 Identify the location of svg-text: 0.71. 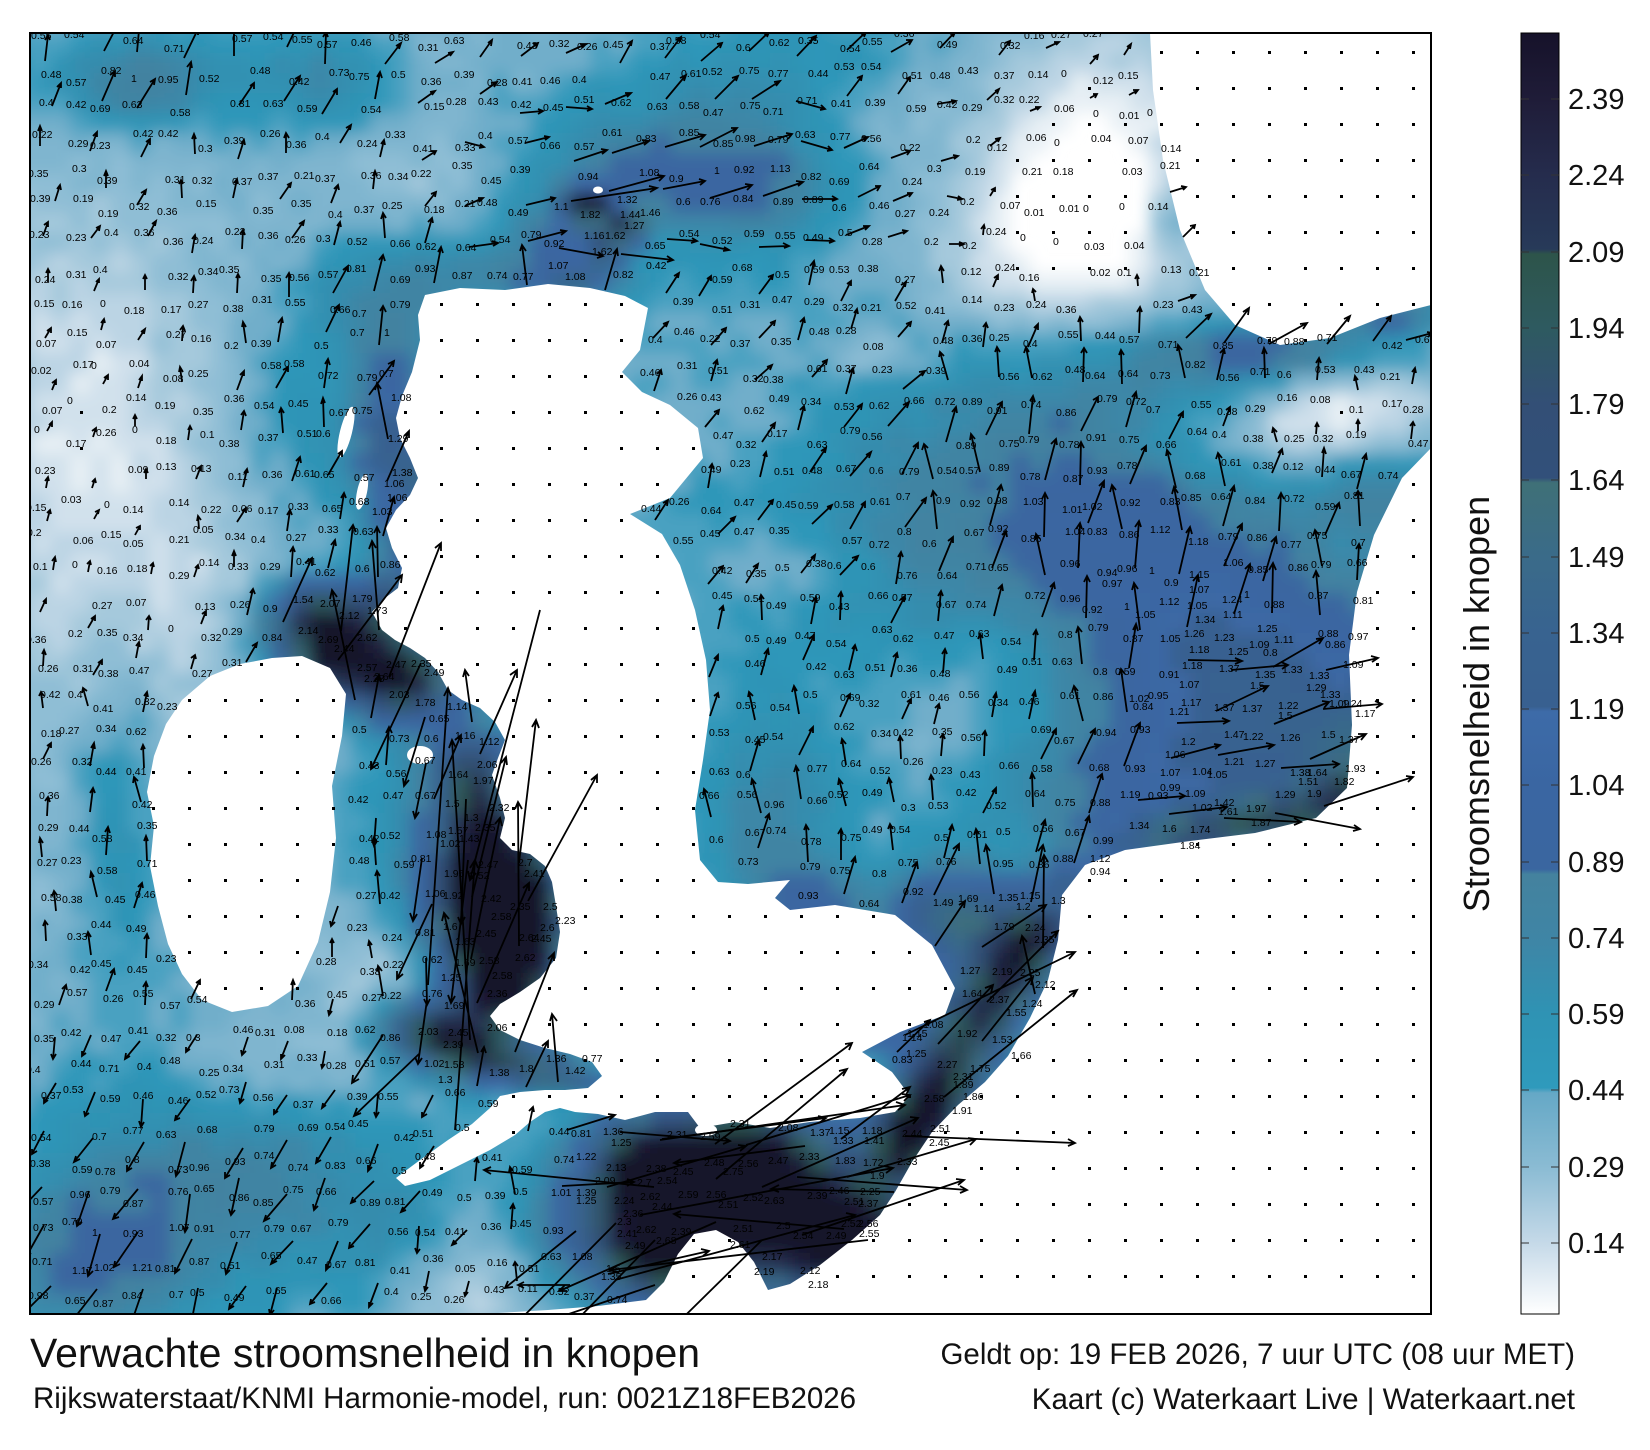
(109, 1069).